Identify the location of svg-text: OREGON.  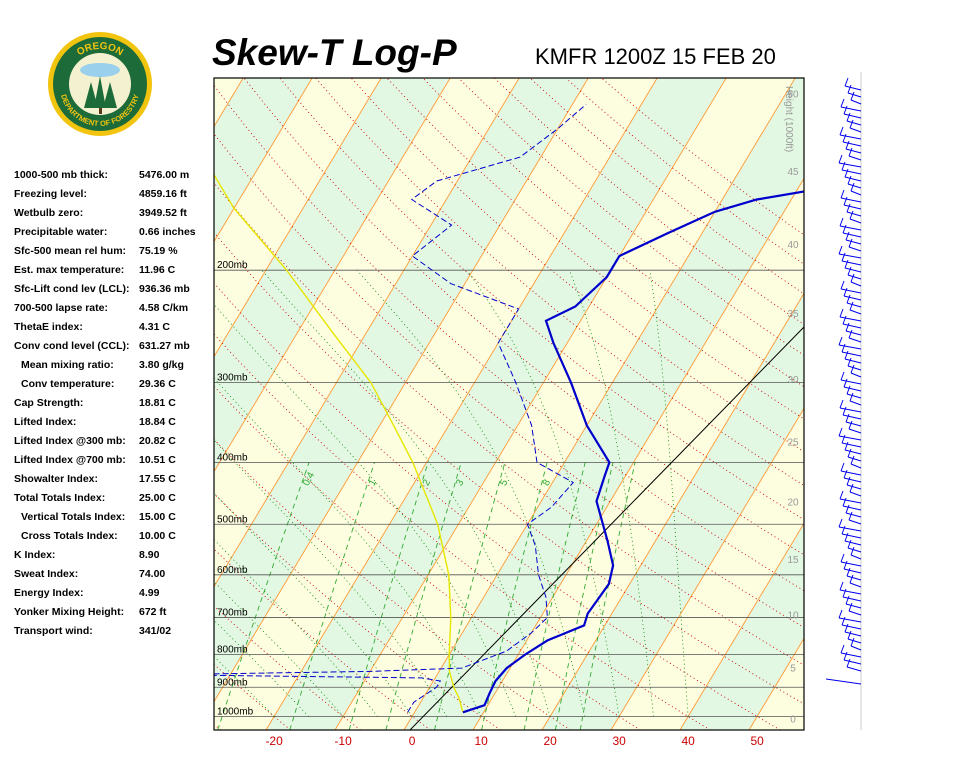
(100, 49).